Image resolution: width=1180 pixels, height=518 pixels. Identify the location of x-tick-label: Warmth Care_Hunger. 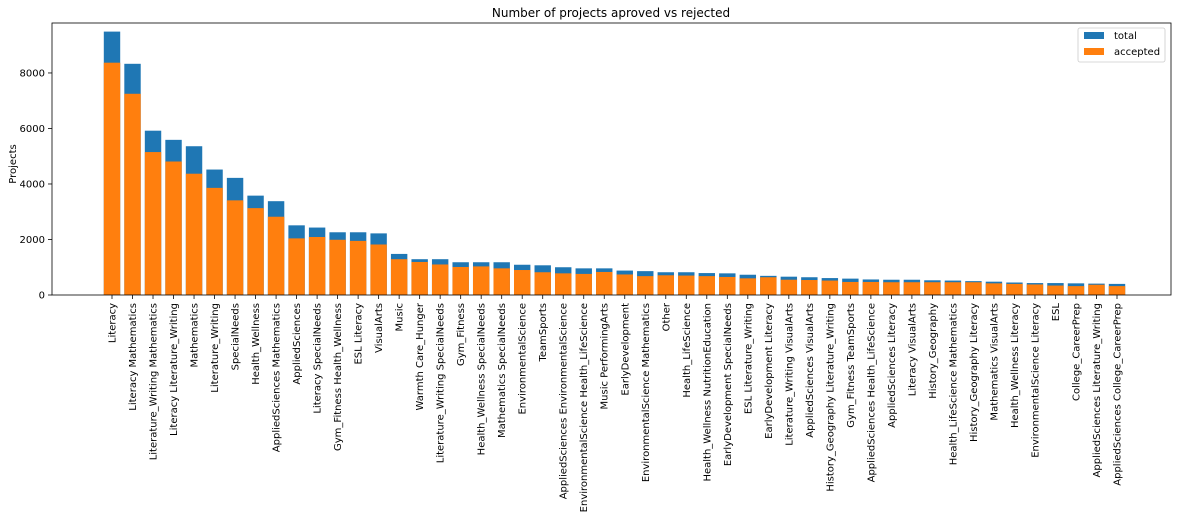
(420, 356).